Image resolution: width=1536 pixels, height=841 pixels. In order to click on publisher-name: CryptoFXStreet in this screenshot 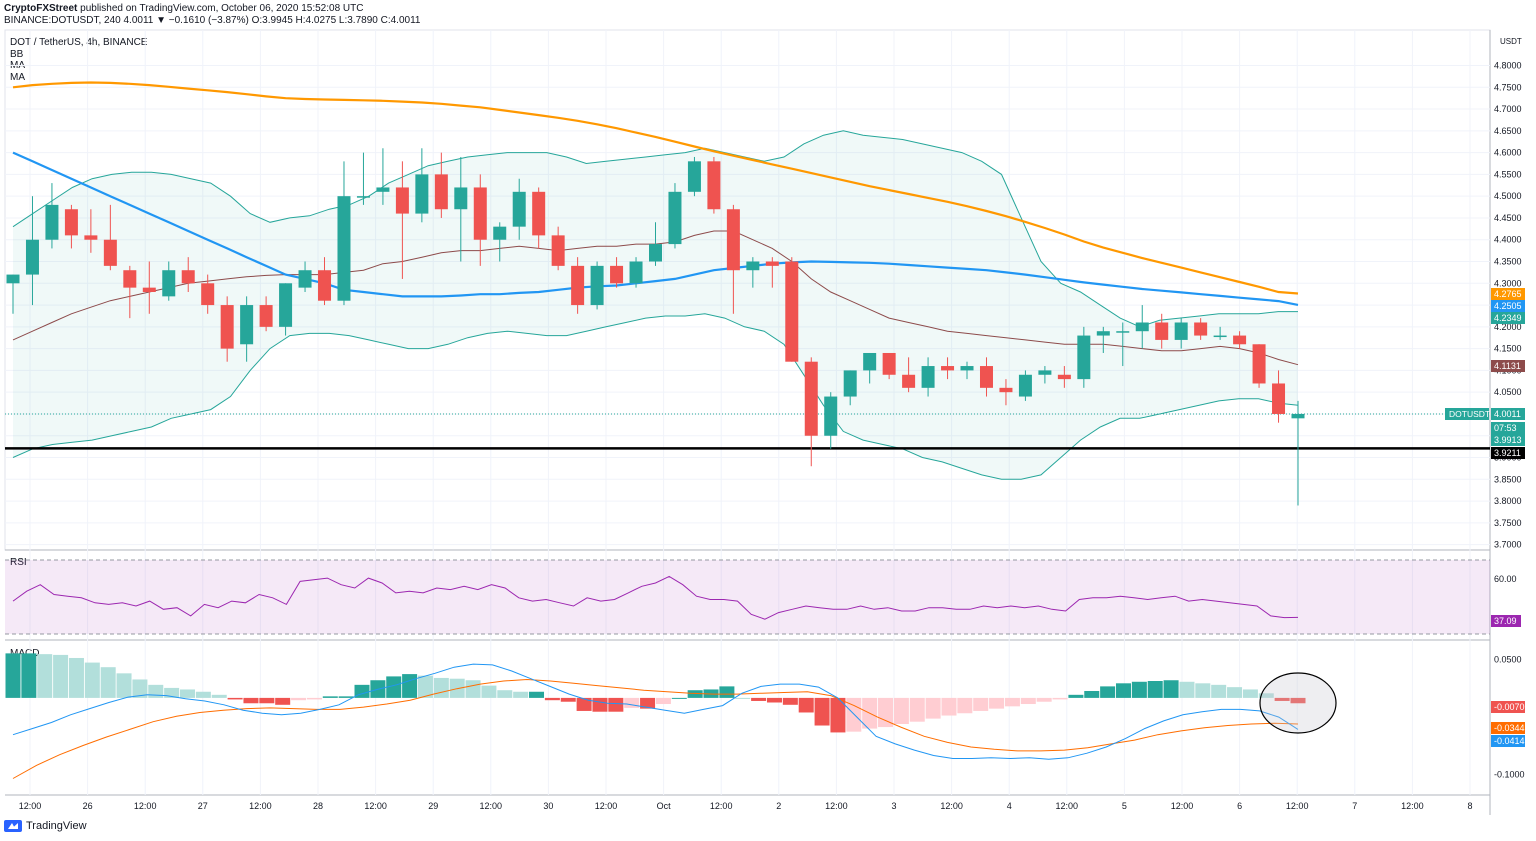, I will do `click(41, 8)`.